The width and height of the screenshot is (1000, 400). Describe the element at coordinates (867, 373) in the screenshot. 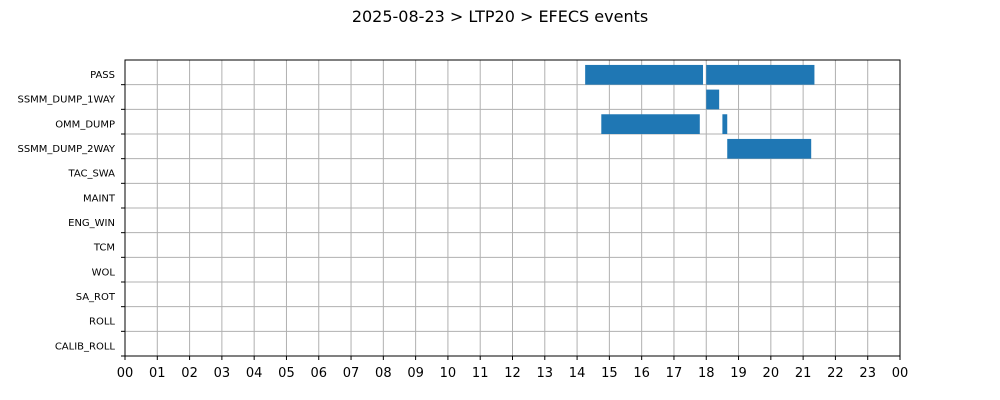

I see `x-tick-label: 23` at that location.